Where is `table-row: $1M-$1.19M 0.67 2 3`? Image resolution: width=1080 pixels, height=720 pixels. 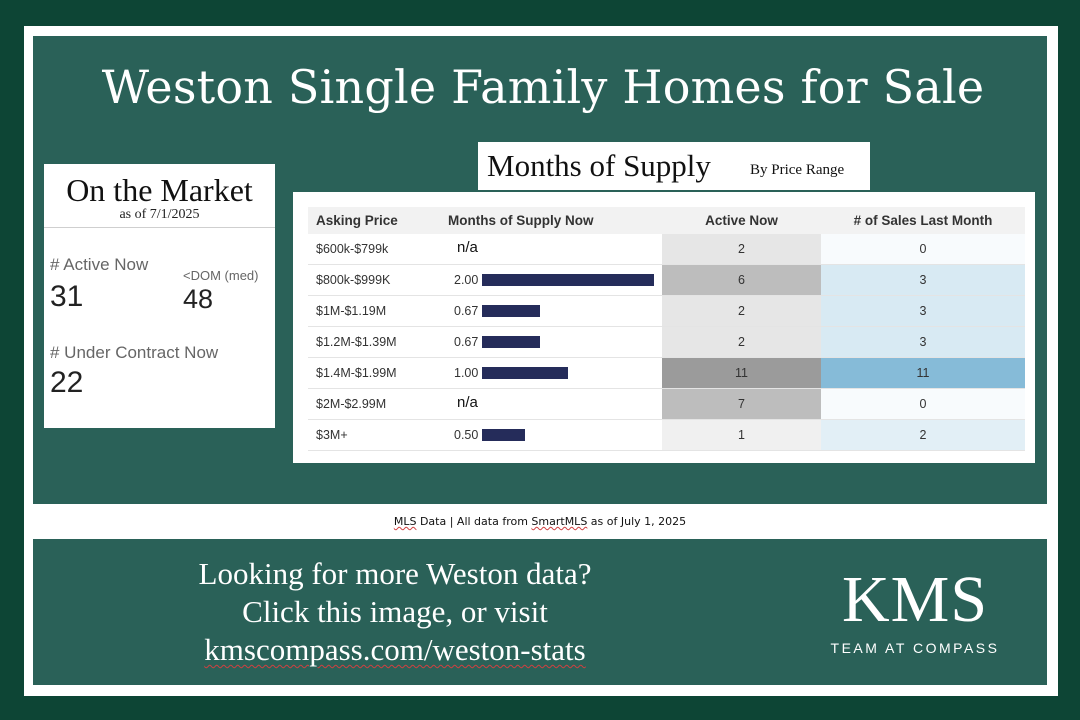 table-row: $1M-$1.19M 0.67 2 3 is located at coordinates (666, 311).